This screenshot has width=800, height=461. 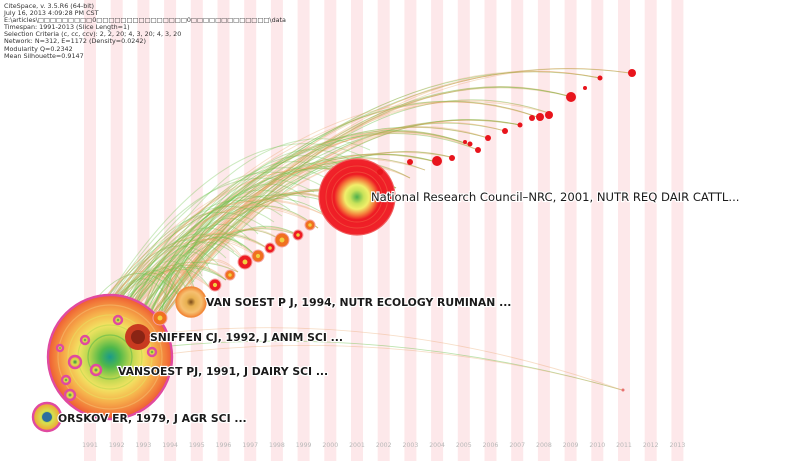 What do you see at coordinates (117, 445) in the screenshot?
I see `year-tick-1992: 1992` at bounding box center [117, 445].